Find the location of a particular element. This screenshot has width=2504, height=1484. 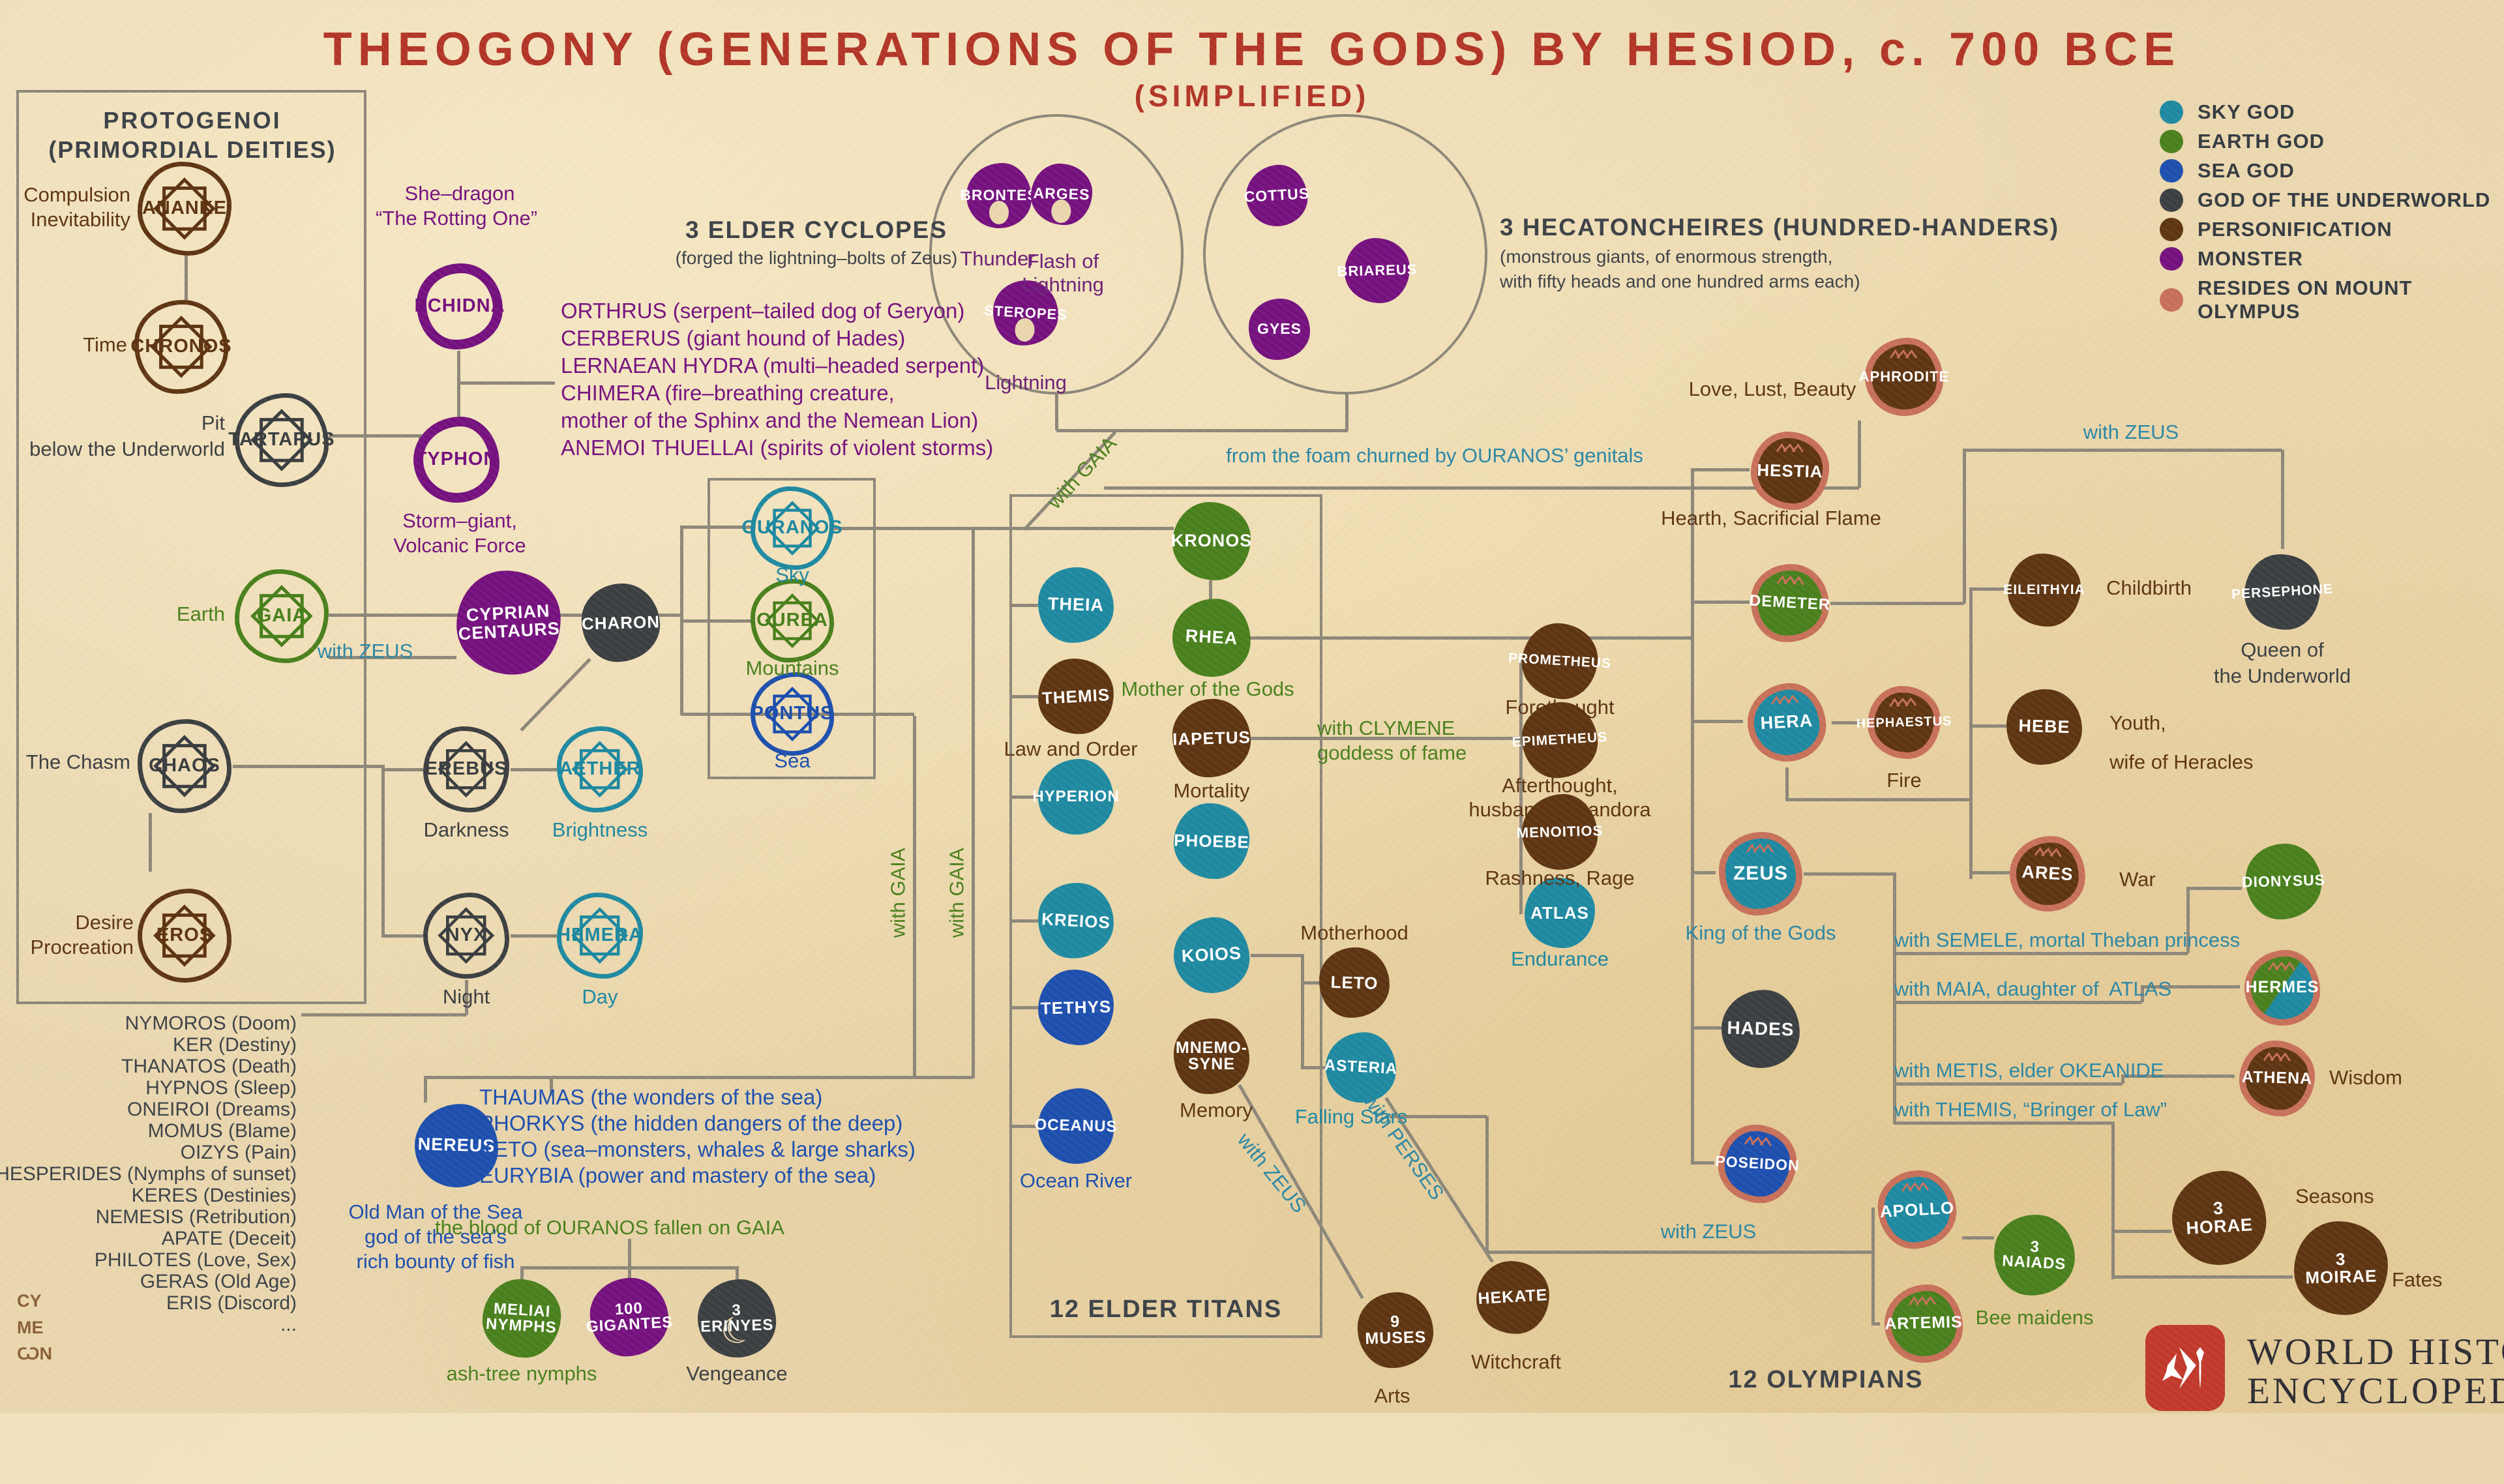

list-sea_children-item: PHORKYS (the hidden dangers of the deep) is located at coordinates (691, 1122).